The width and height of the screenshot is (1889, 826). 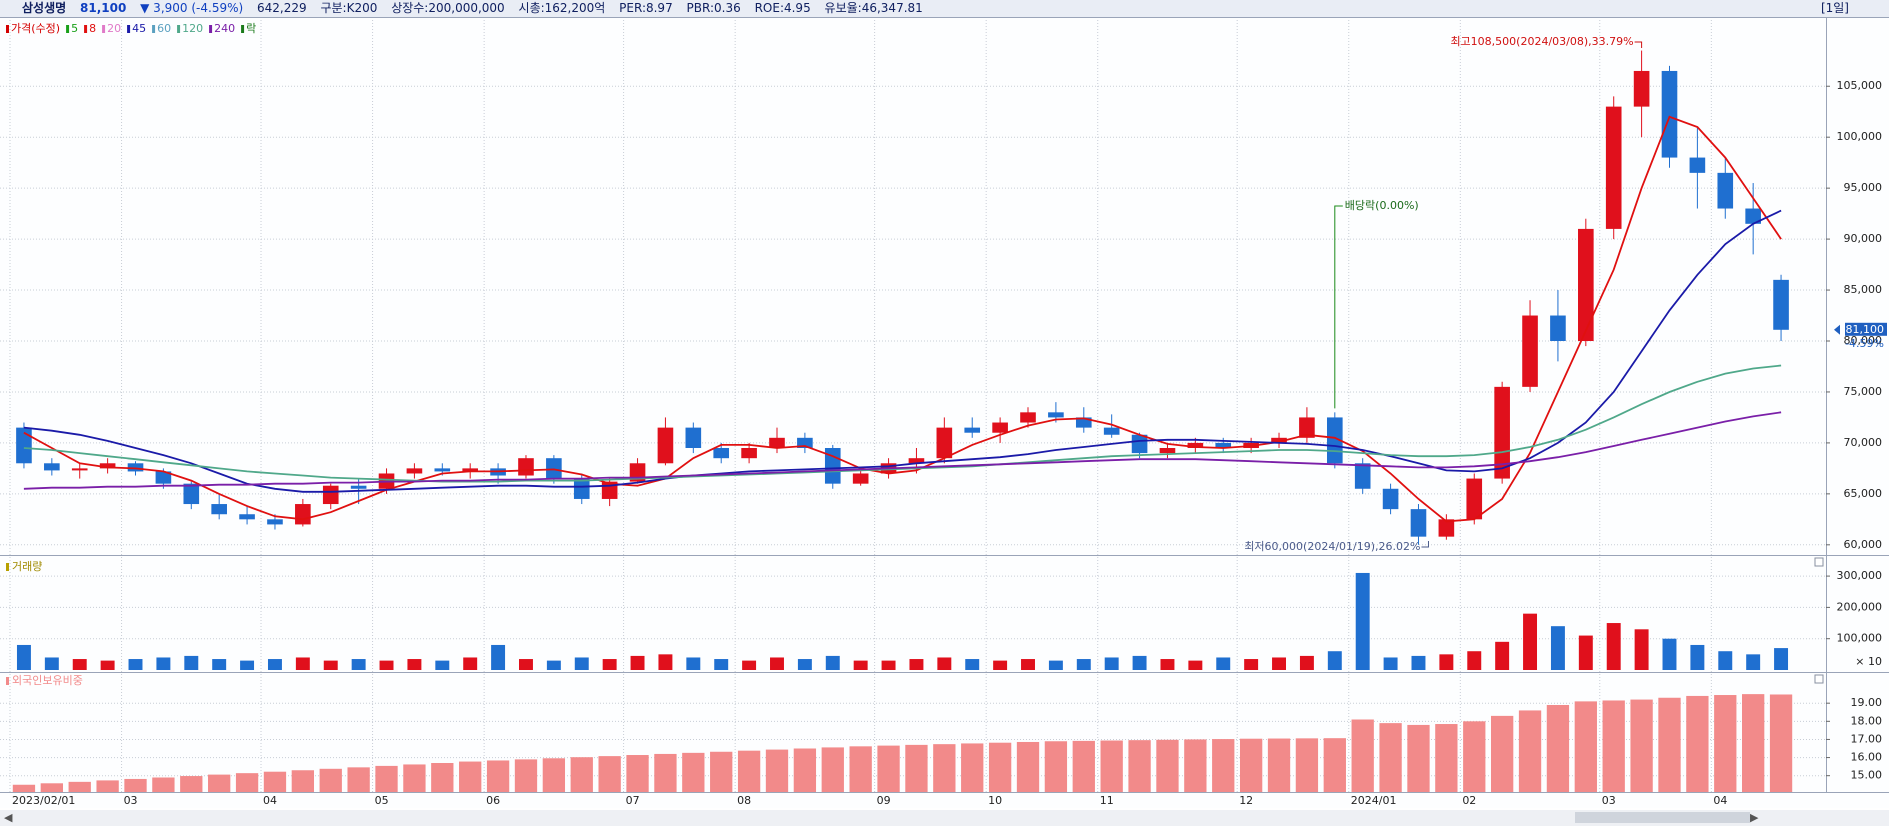 I want to click on x-tick-label: 12, so click(x=1246, y=800).